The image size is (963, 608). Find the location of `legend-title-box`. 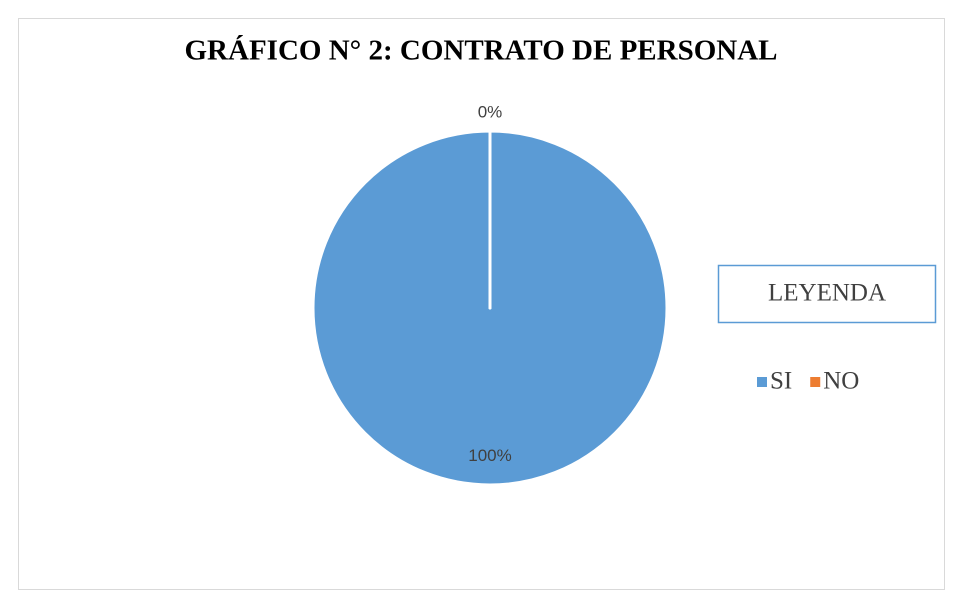

legend-title-box is located at coordinates (827, 294).